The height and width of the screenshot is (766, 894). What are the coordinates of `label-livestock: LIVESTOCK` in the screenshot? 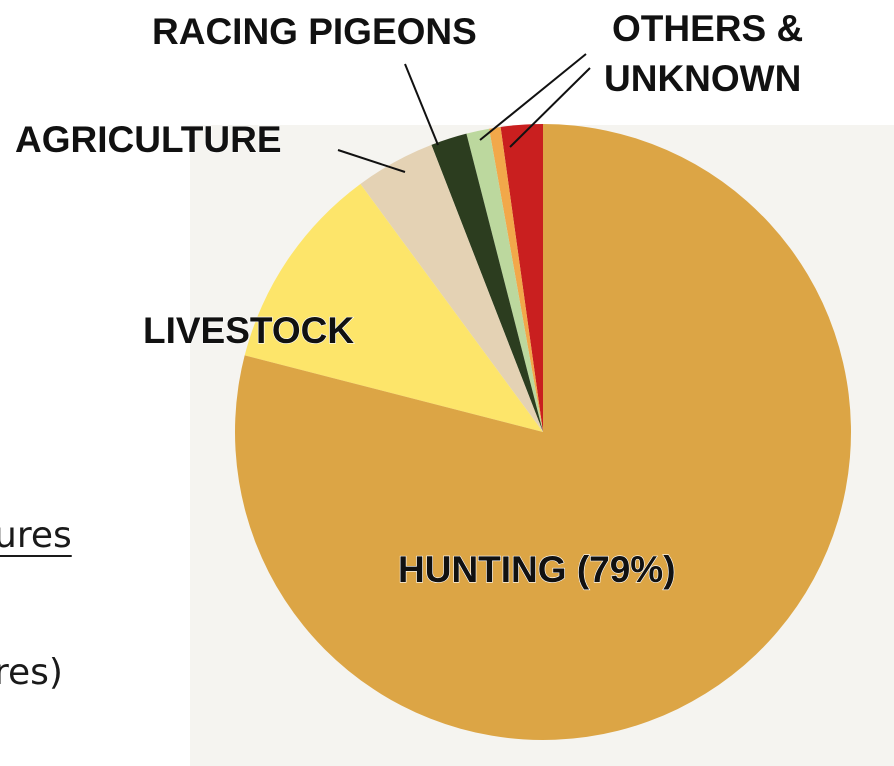 It's located at (248, 330).